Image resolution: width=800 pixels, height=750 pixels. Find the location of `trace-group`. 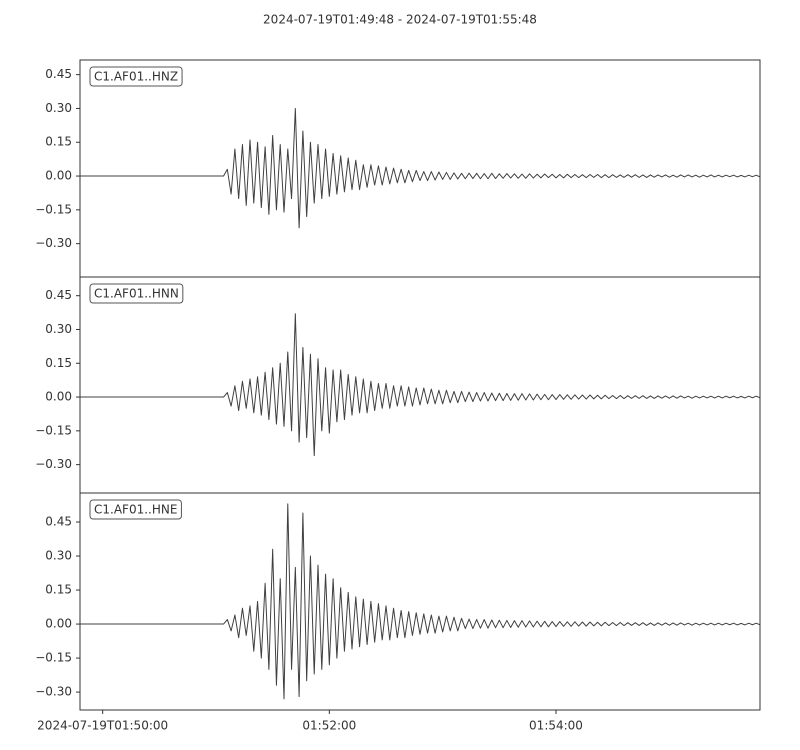

trace-group is located at coordinates (420, 168).